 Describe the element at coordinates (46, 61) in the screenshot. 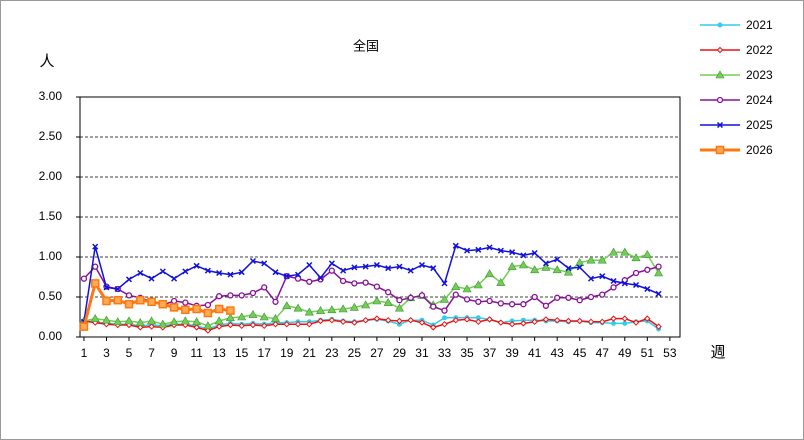

I see `y-axis-label: 人` at that location.